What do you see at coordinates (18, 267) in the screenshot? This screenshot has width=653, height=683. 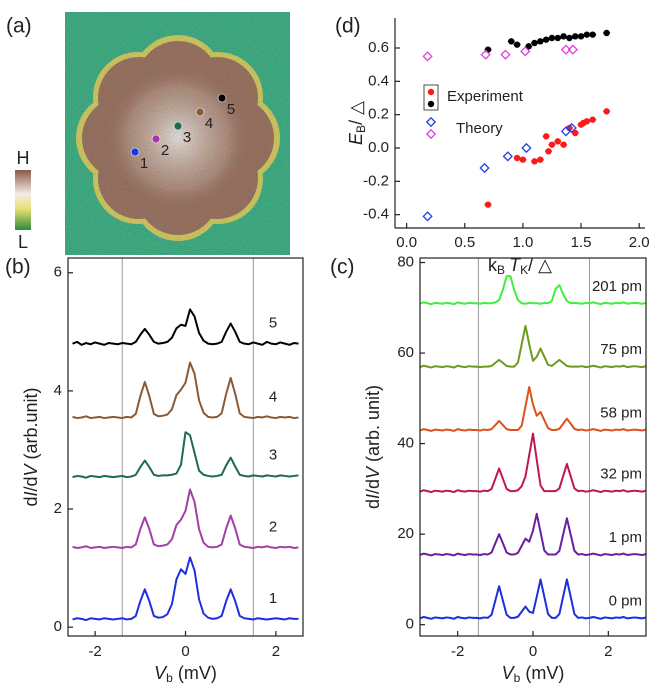 I see `panel-label: (b)` at bounding box center [18, 267].